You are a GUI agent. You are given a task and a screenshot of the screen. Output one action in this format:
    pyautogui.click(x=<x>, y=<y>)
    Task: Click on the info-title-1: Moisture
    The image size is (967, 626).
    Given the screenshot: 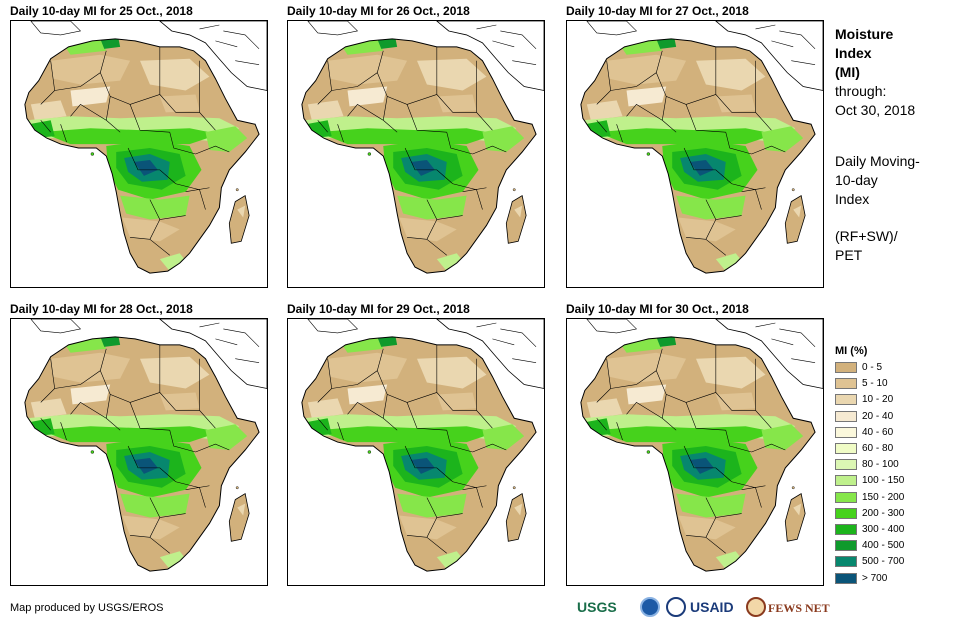 What is the action you would take?
    pyautogui.click(x=864, y=34)
    